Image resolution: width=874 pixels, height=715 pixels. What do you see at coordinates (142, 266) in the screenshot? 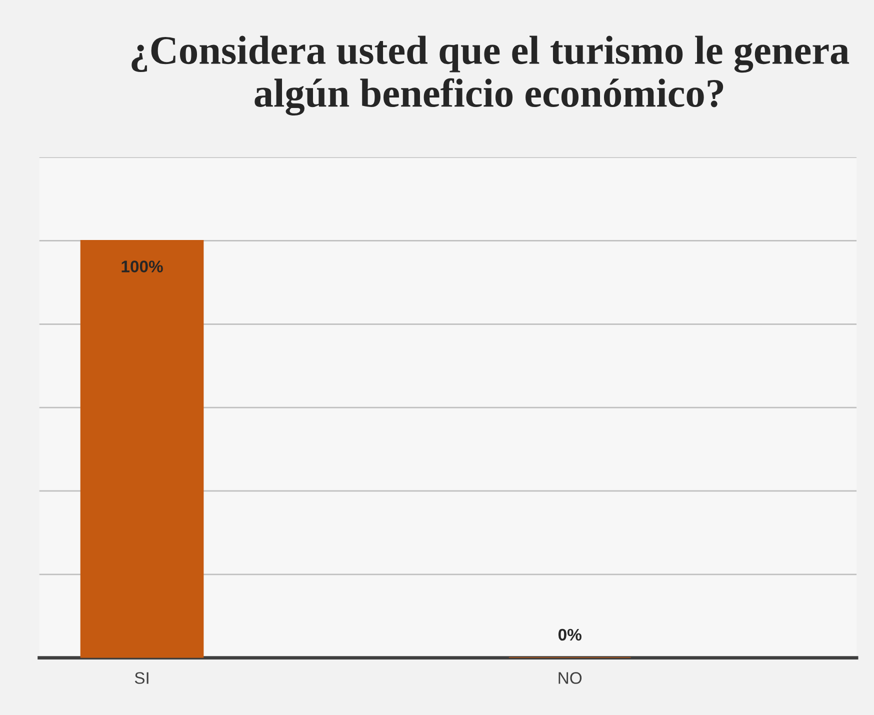
I see `data-label: 100%` at bounding box center [142, 266].